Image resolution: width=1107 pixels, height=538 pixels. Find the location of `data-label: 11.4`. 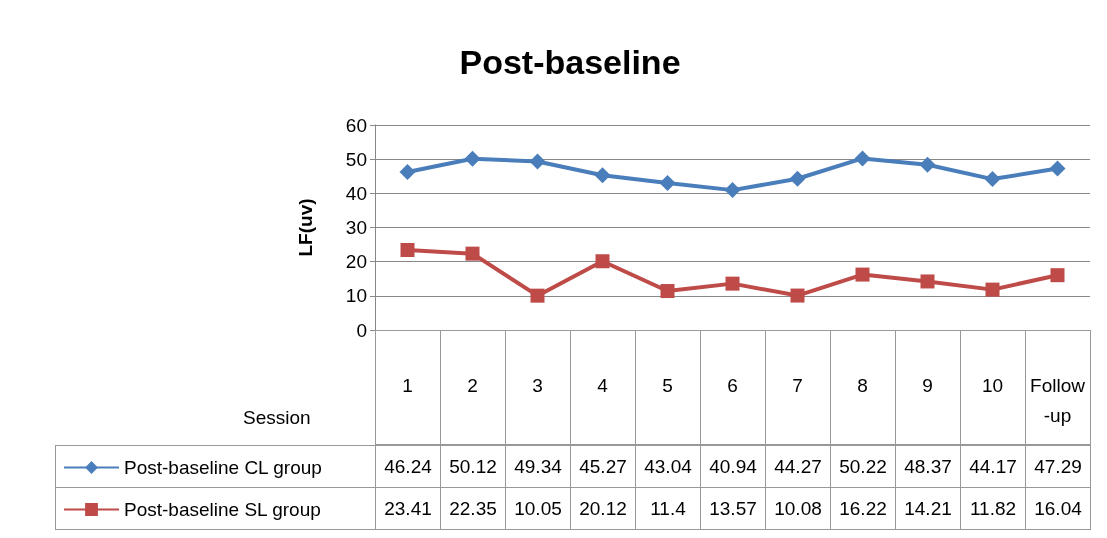

data-label: 11.4 is located at coordinates (668, 508).